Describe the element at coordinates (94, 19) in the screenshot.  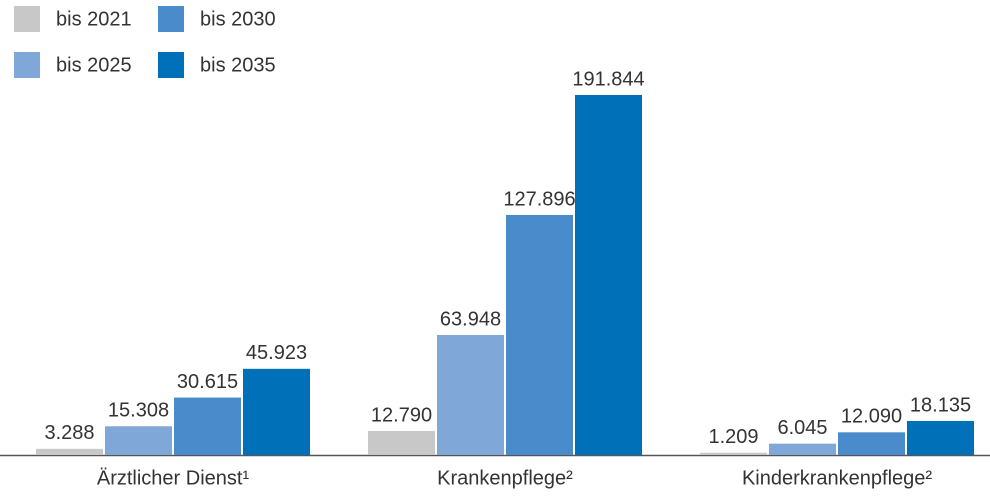
I see `legend-label: bis 2021` at that location.